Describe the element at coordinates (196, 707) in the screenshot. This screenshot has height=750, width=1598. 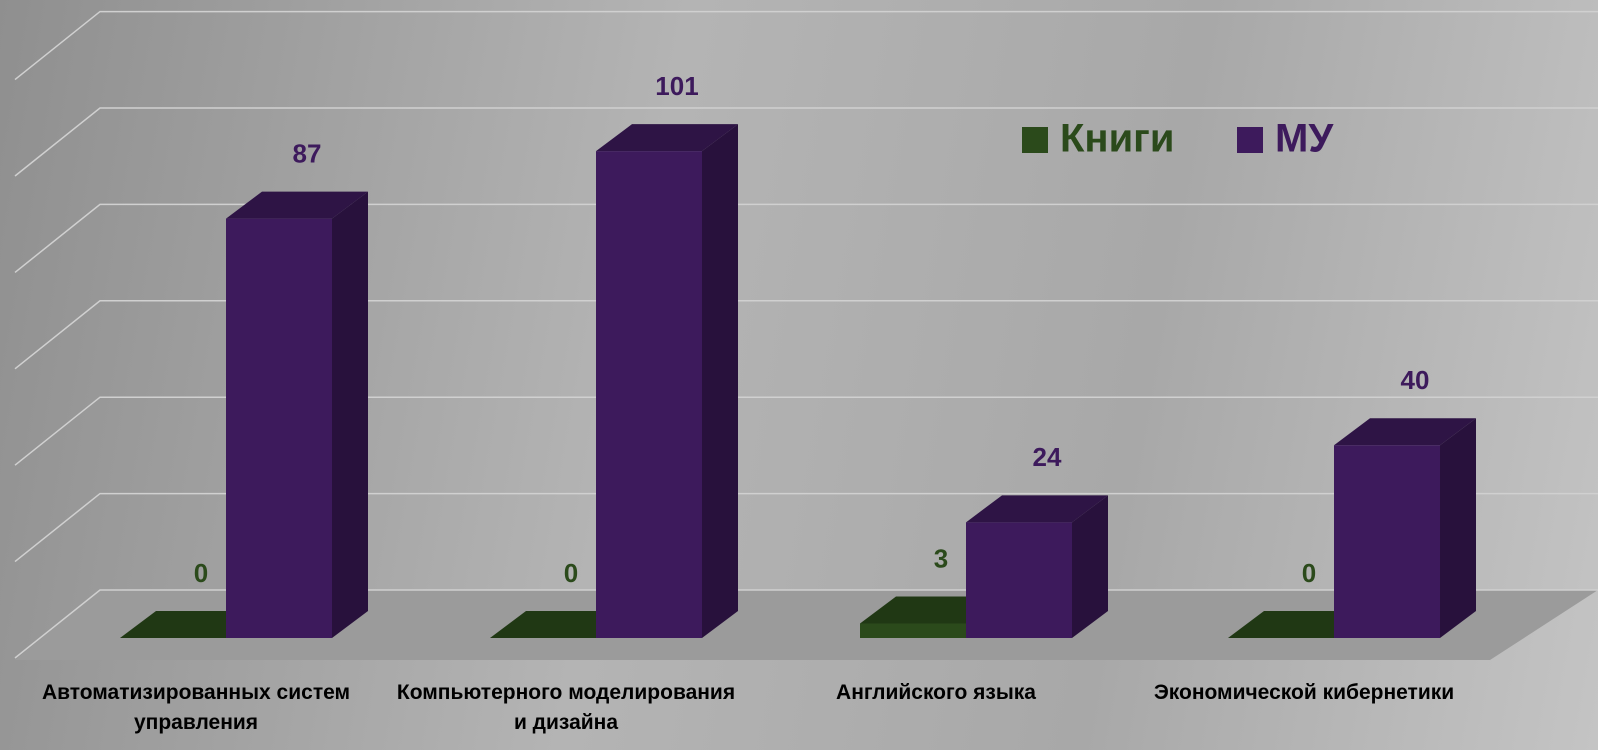
I see `x-tick-label: Автоматизированных систем управления` at that location.